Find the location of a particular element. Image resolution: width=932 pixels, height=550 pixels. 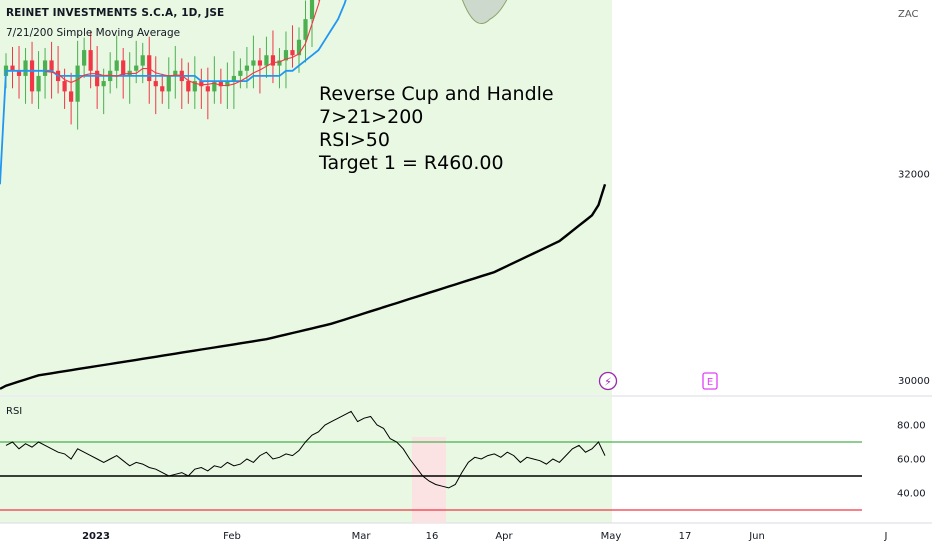

x-tick-label: Mar is located at coordinates (362, 536).